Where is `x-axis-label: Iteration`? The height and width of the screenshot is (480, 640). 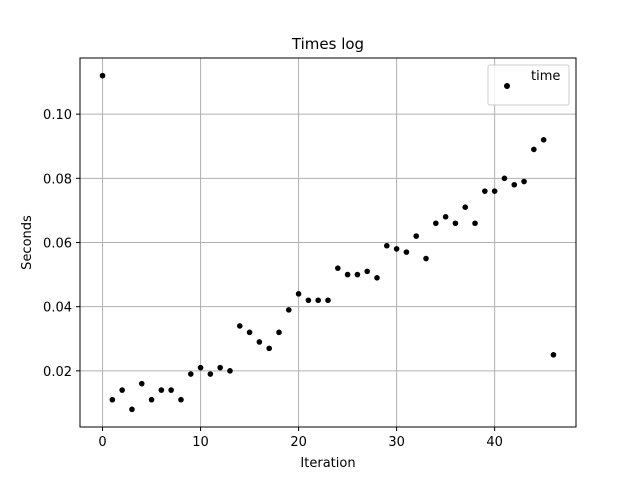
x-axis-label: Iteration is located at coordinates (327, 463).